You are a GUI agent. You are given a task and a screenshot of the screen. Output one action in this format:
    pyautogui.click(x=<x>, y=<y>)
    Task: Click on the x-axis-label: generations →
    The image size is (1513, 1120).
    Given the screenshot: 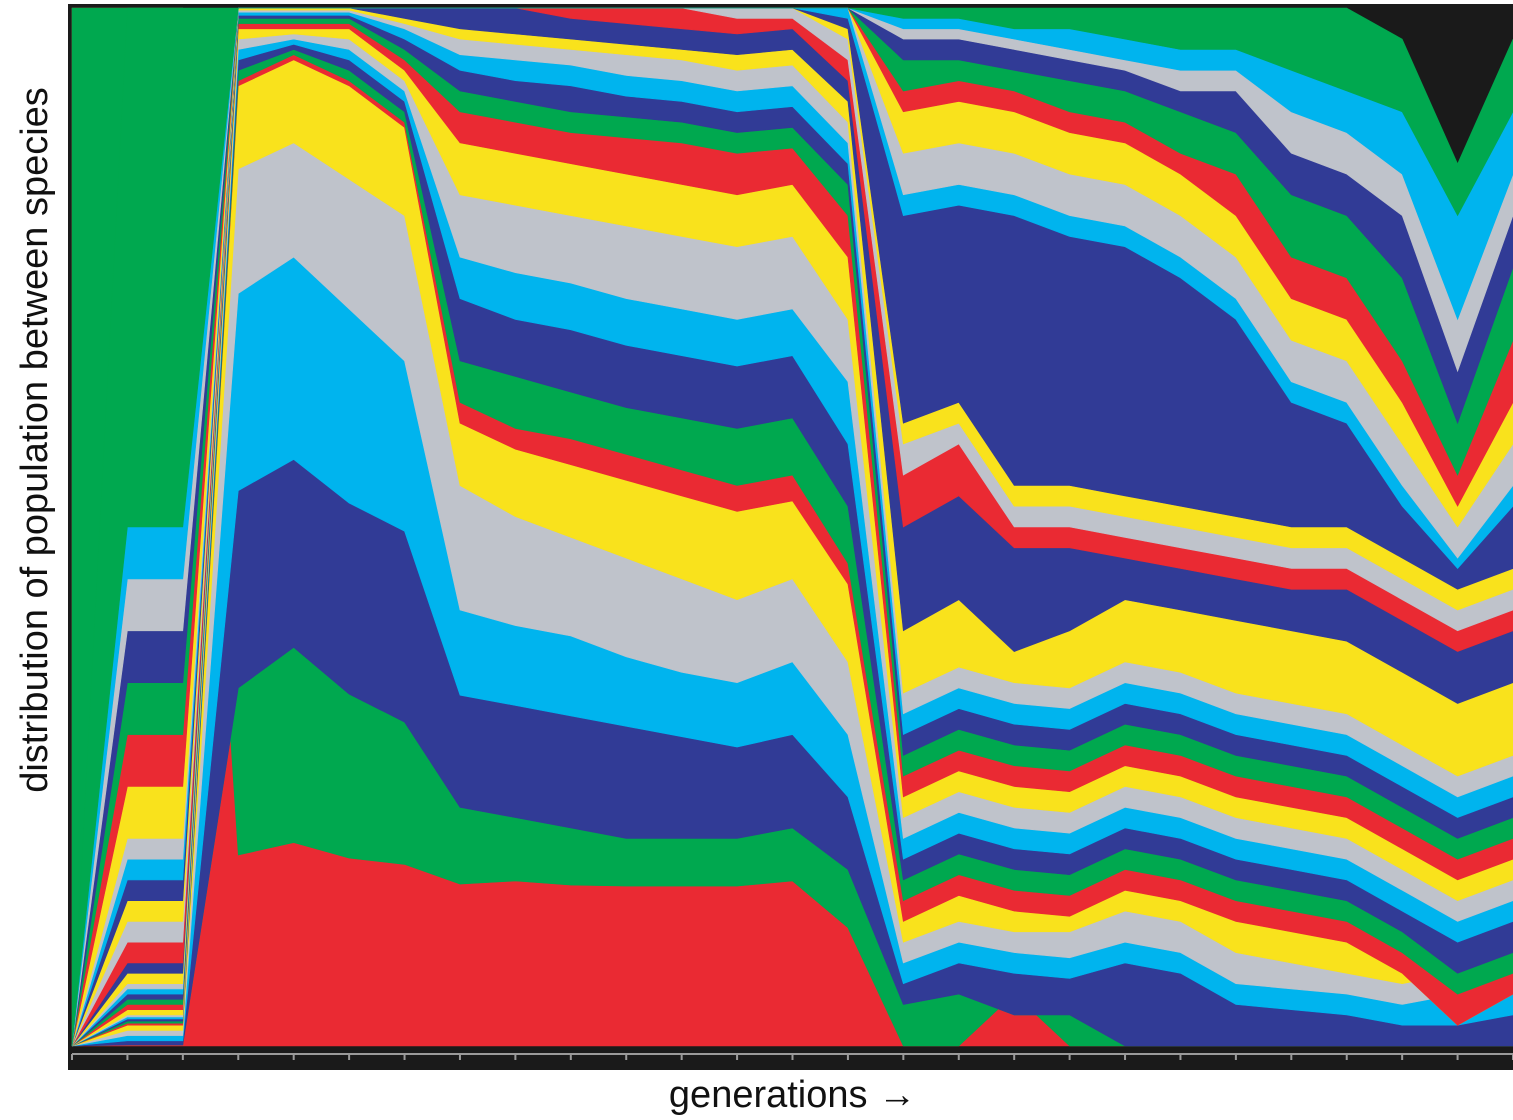 What is the action you would take?
    pyautogui.click(x=792, y=1094)
    